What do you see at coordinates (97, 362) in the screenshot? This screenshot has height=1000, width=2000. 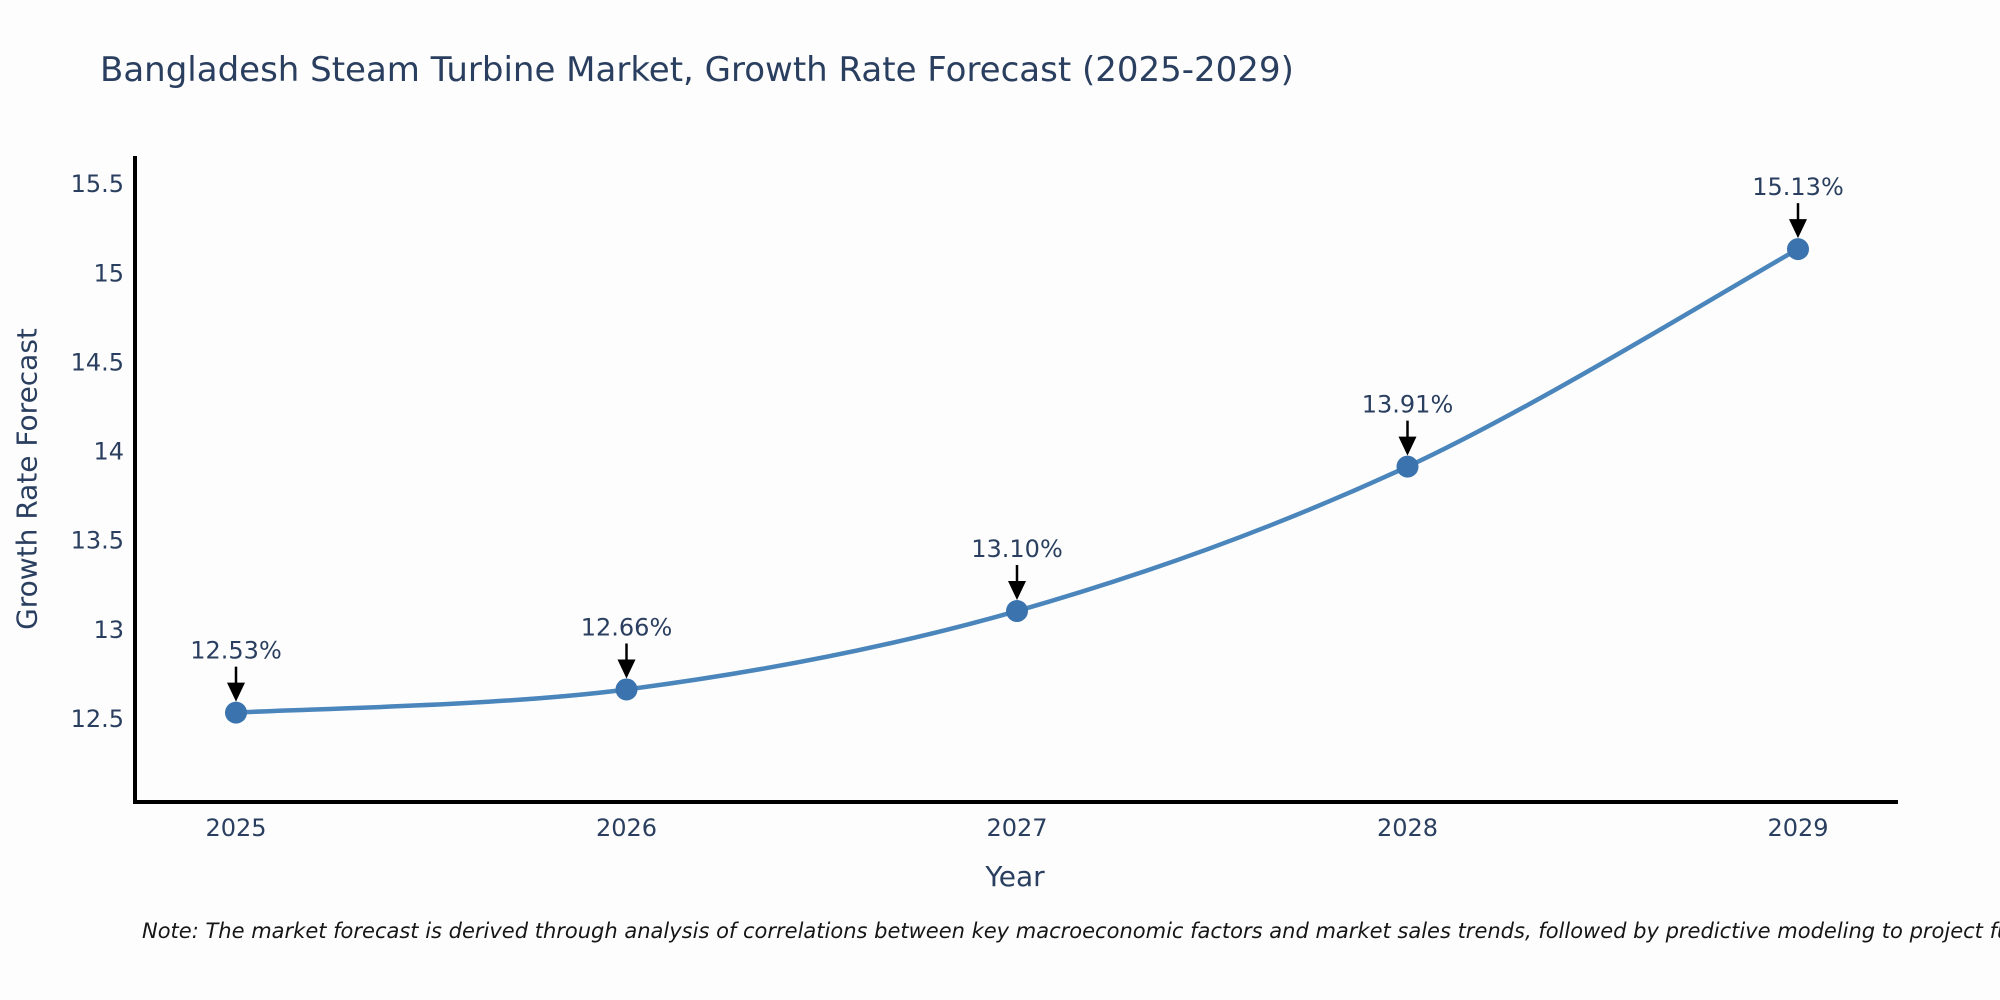 I see `y-tick-label: 14.5` at bounding box center [97, 362].